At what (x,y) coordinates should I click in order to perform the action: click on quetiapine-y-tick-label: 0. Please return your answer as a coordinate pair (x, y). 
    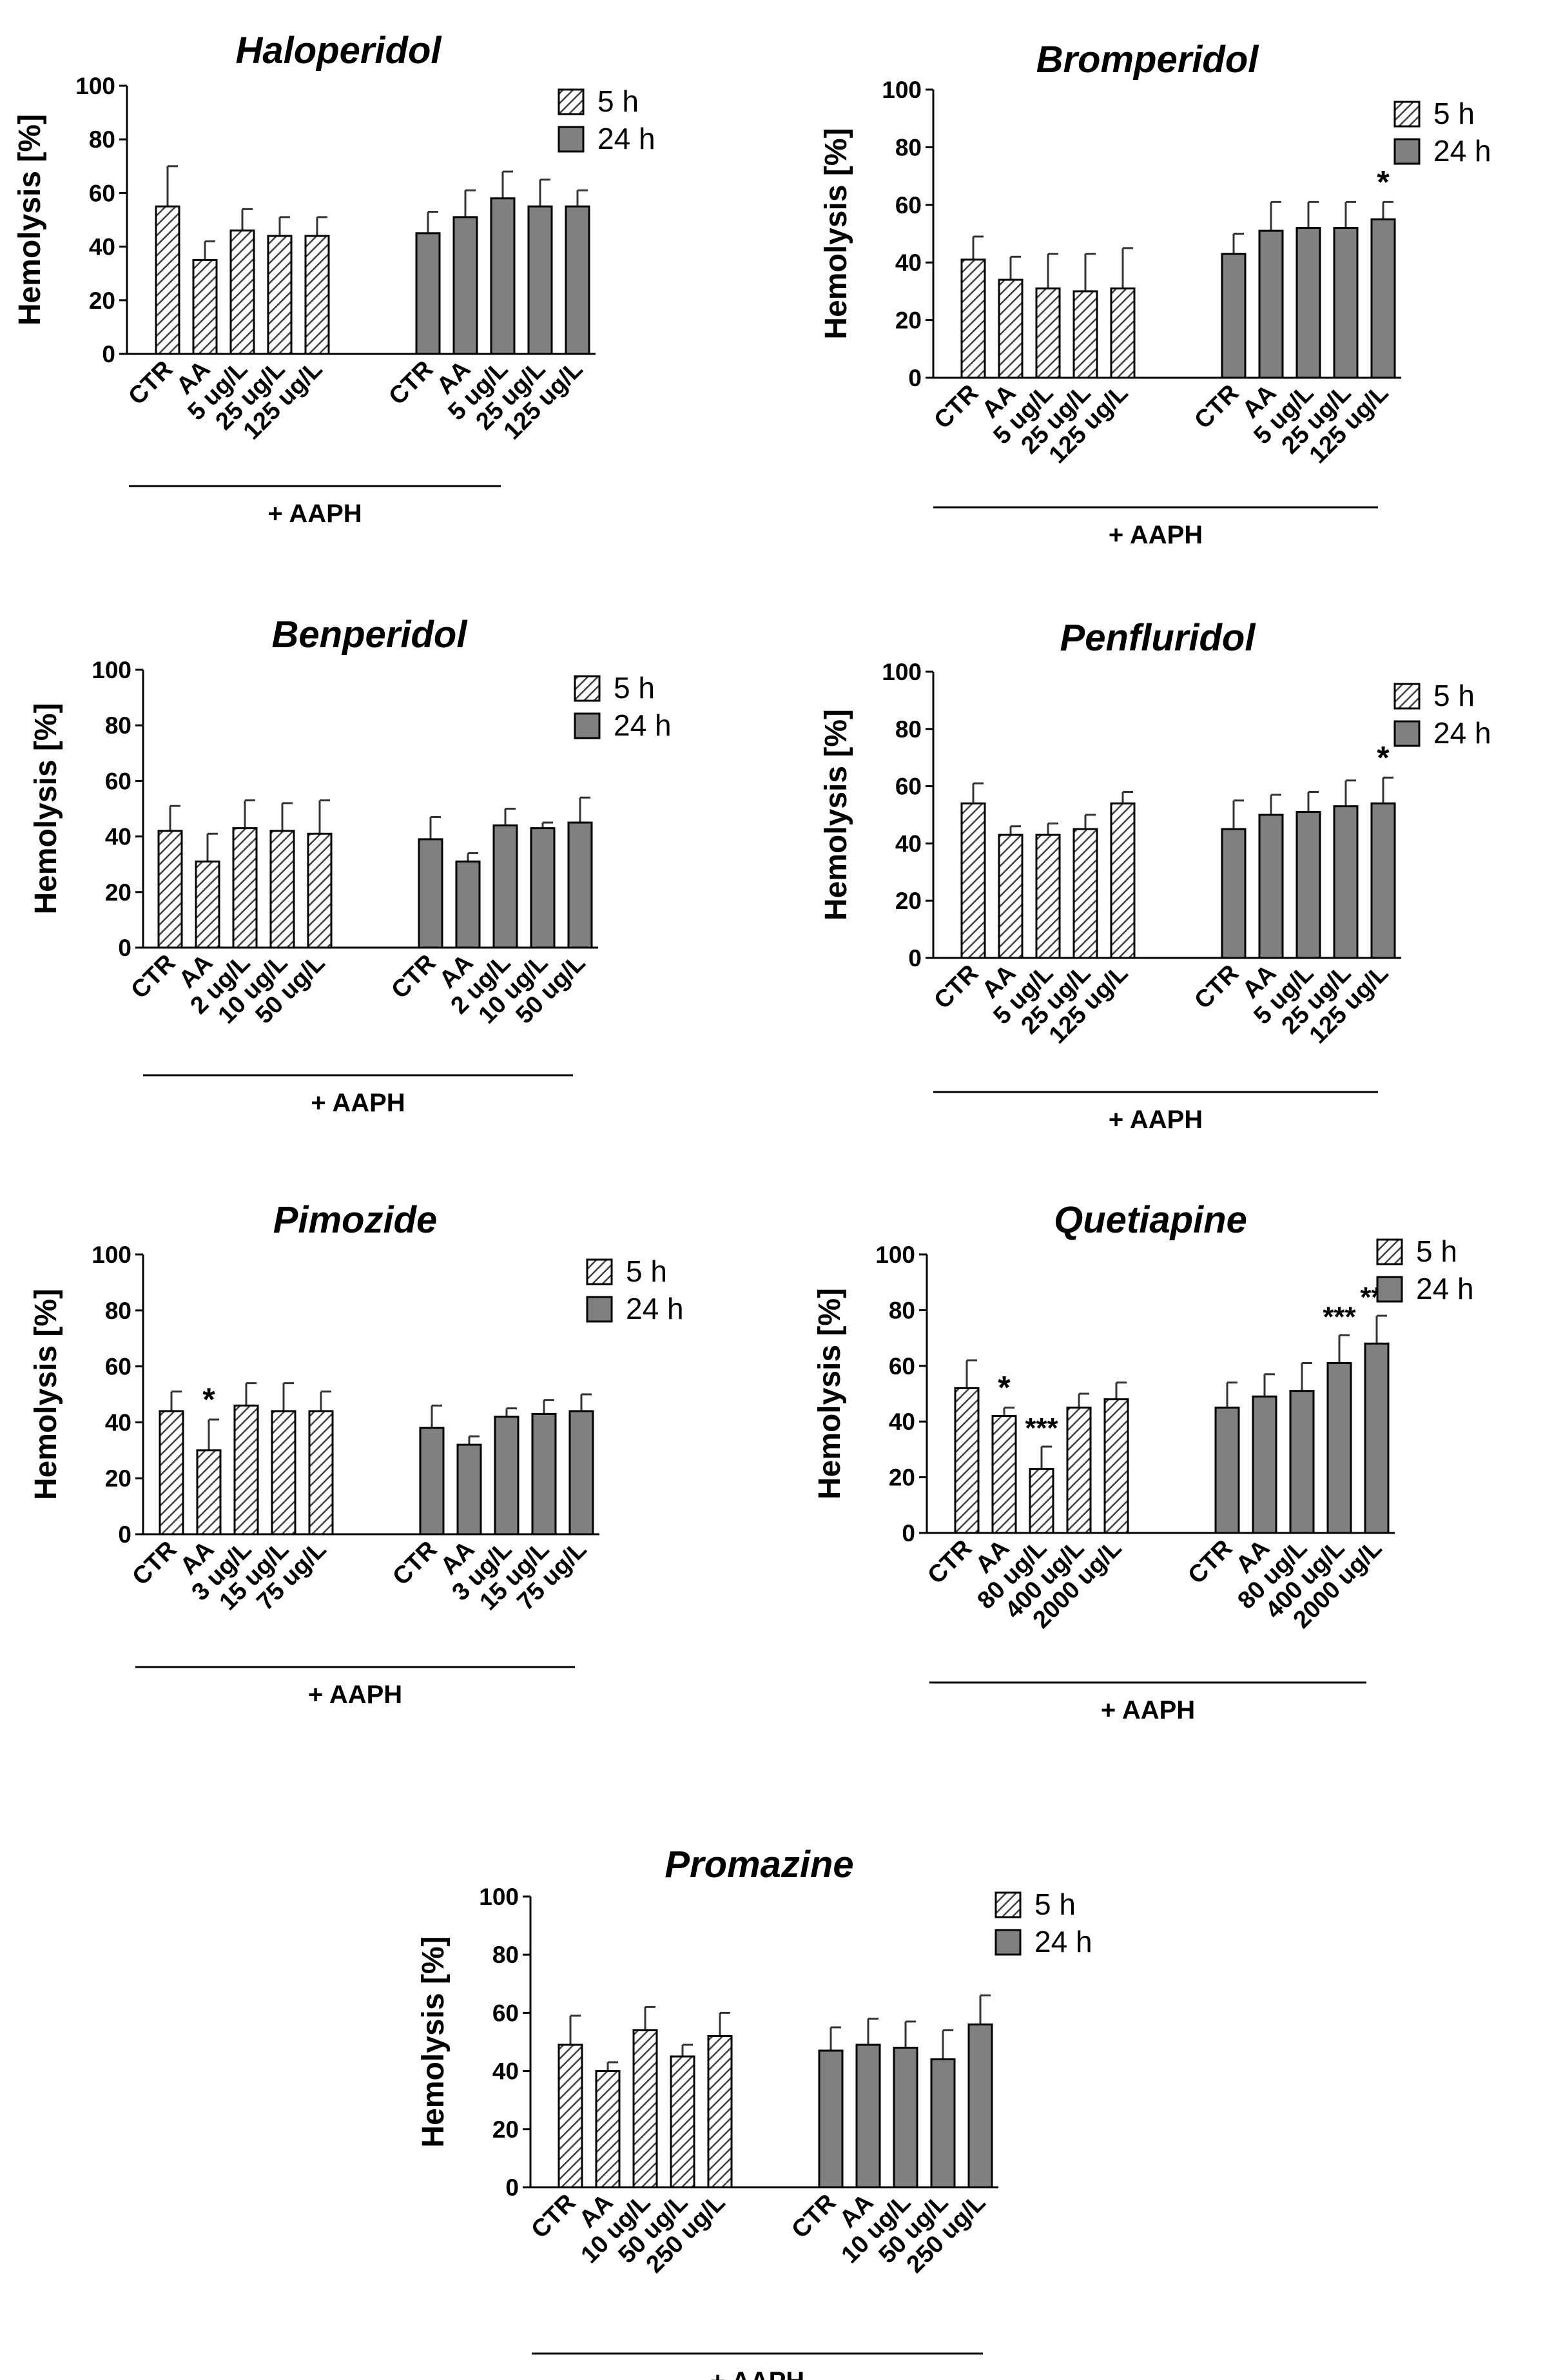
    Looking at the image, I should click on (909, 1533).